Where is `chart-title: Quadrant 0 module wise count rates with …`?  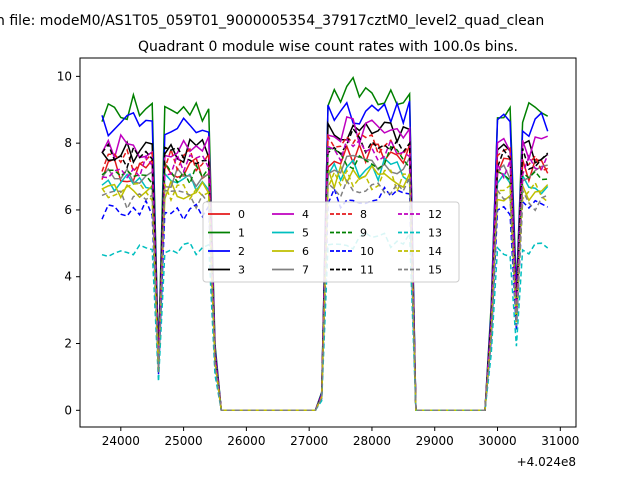
chart-title: Quadrant 0 module wise count rates with … is located at coordinates (328, 47).